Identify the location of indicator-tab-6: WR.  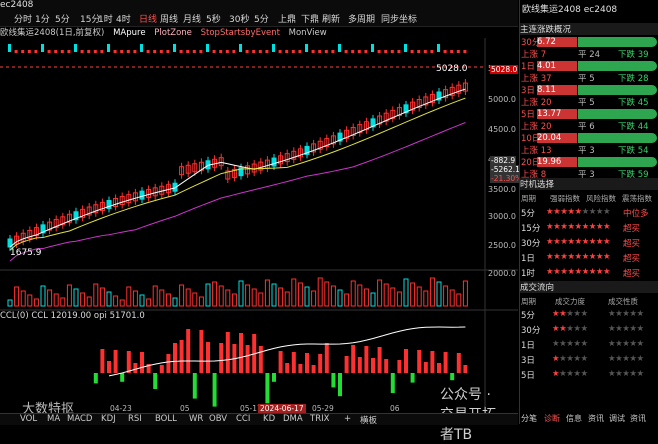
(196, 419).